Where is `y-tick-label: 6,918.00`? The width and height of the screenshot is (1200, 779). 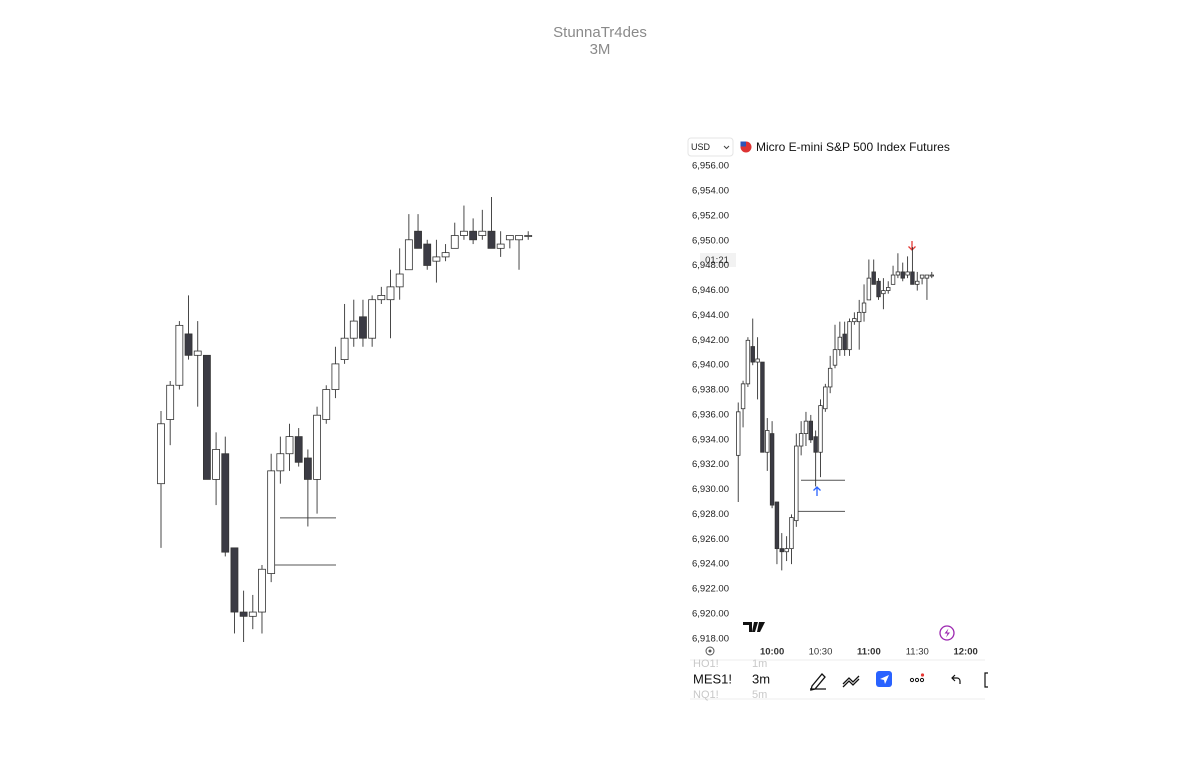 y-tick-label: 6,918.00 is located at coordinates (710, 638).